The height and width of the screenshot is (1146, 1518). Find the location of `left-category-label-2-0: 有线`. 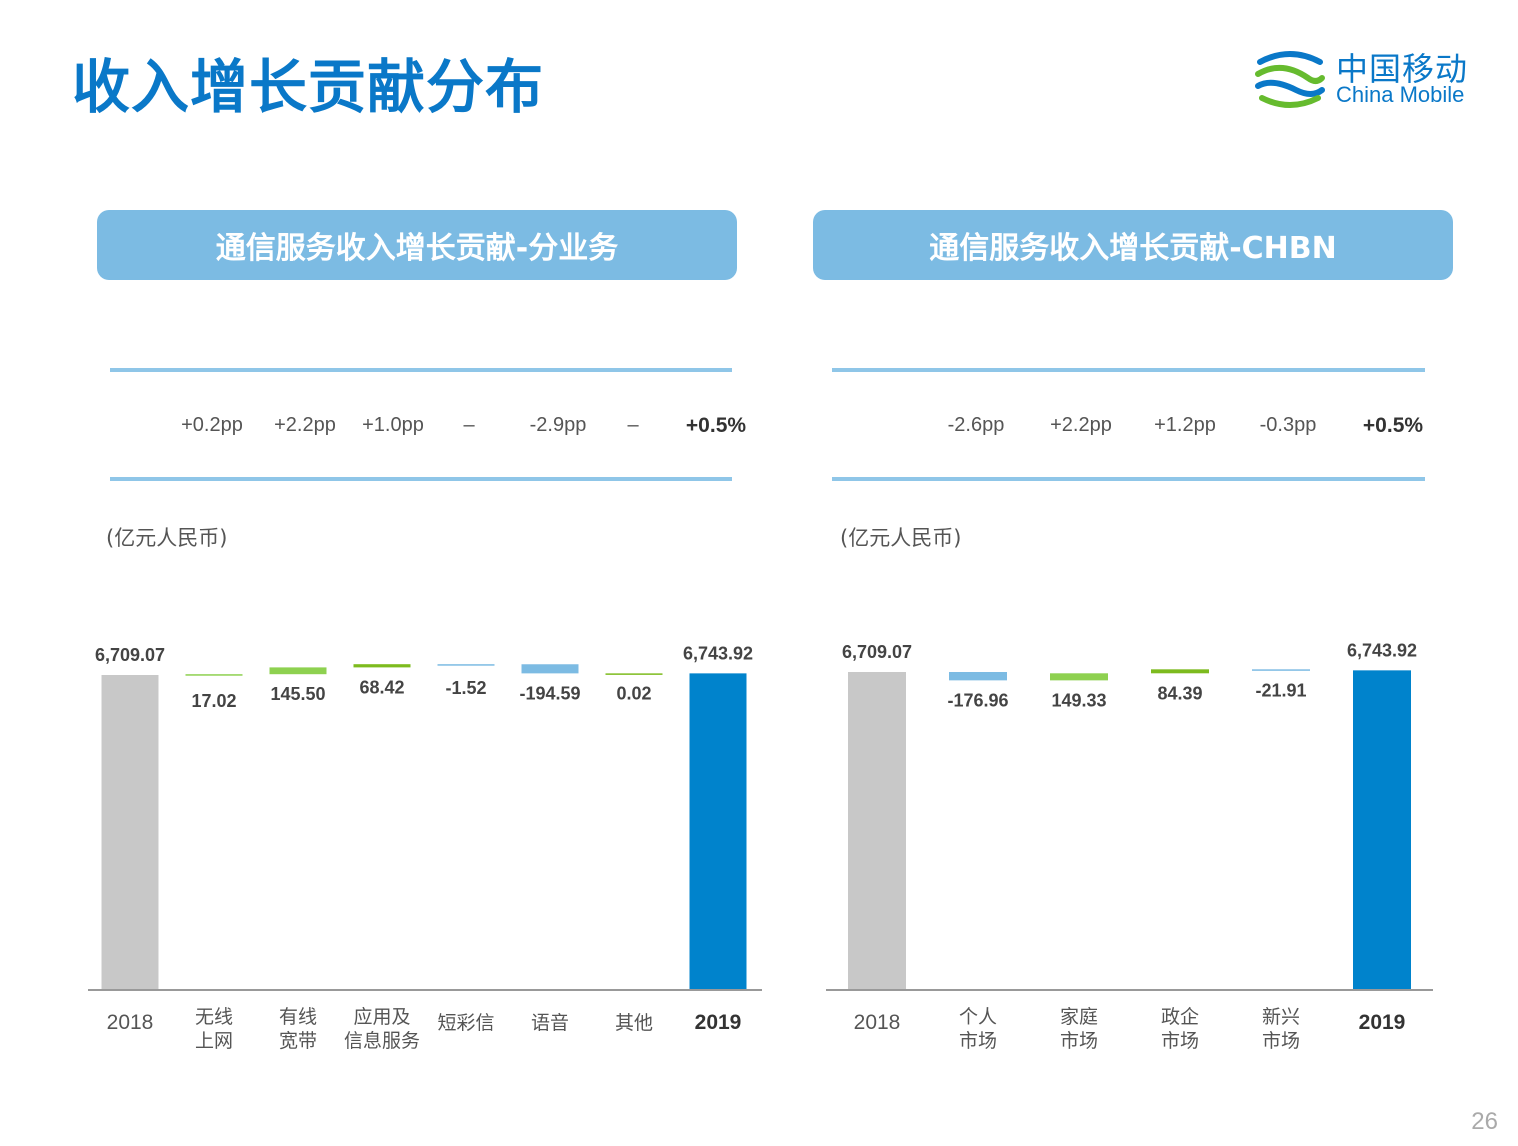

left-category-label-2-0: 有线 is located at coordinates (298, 1017).